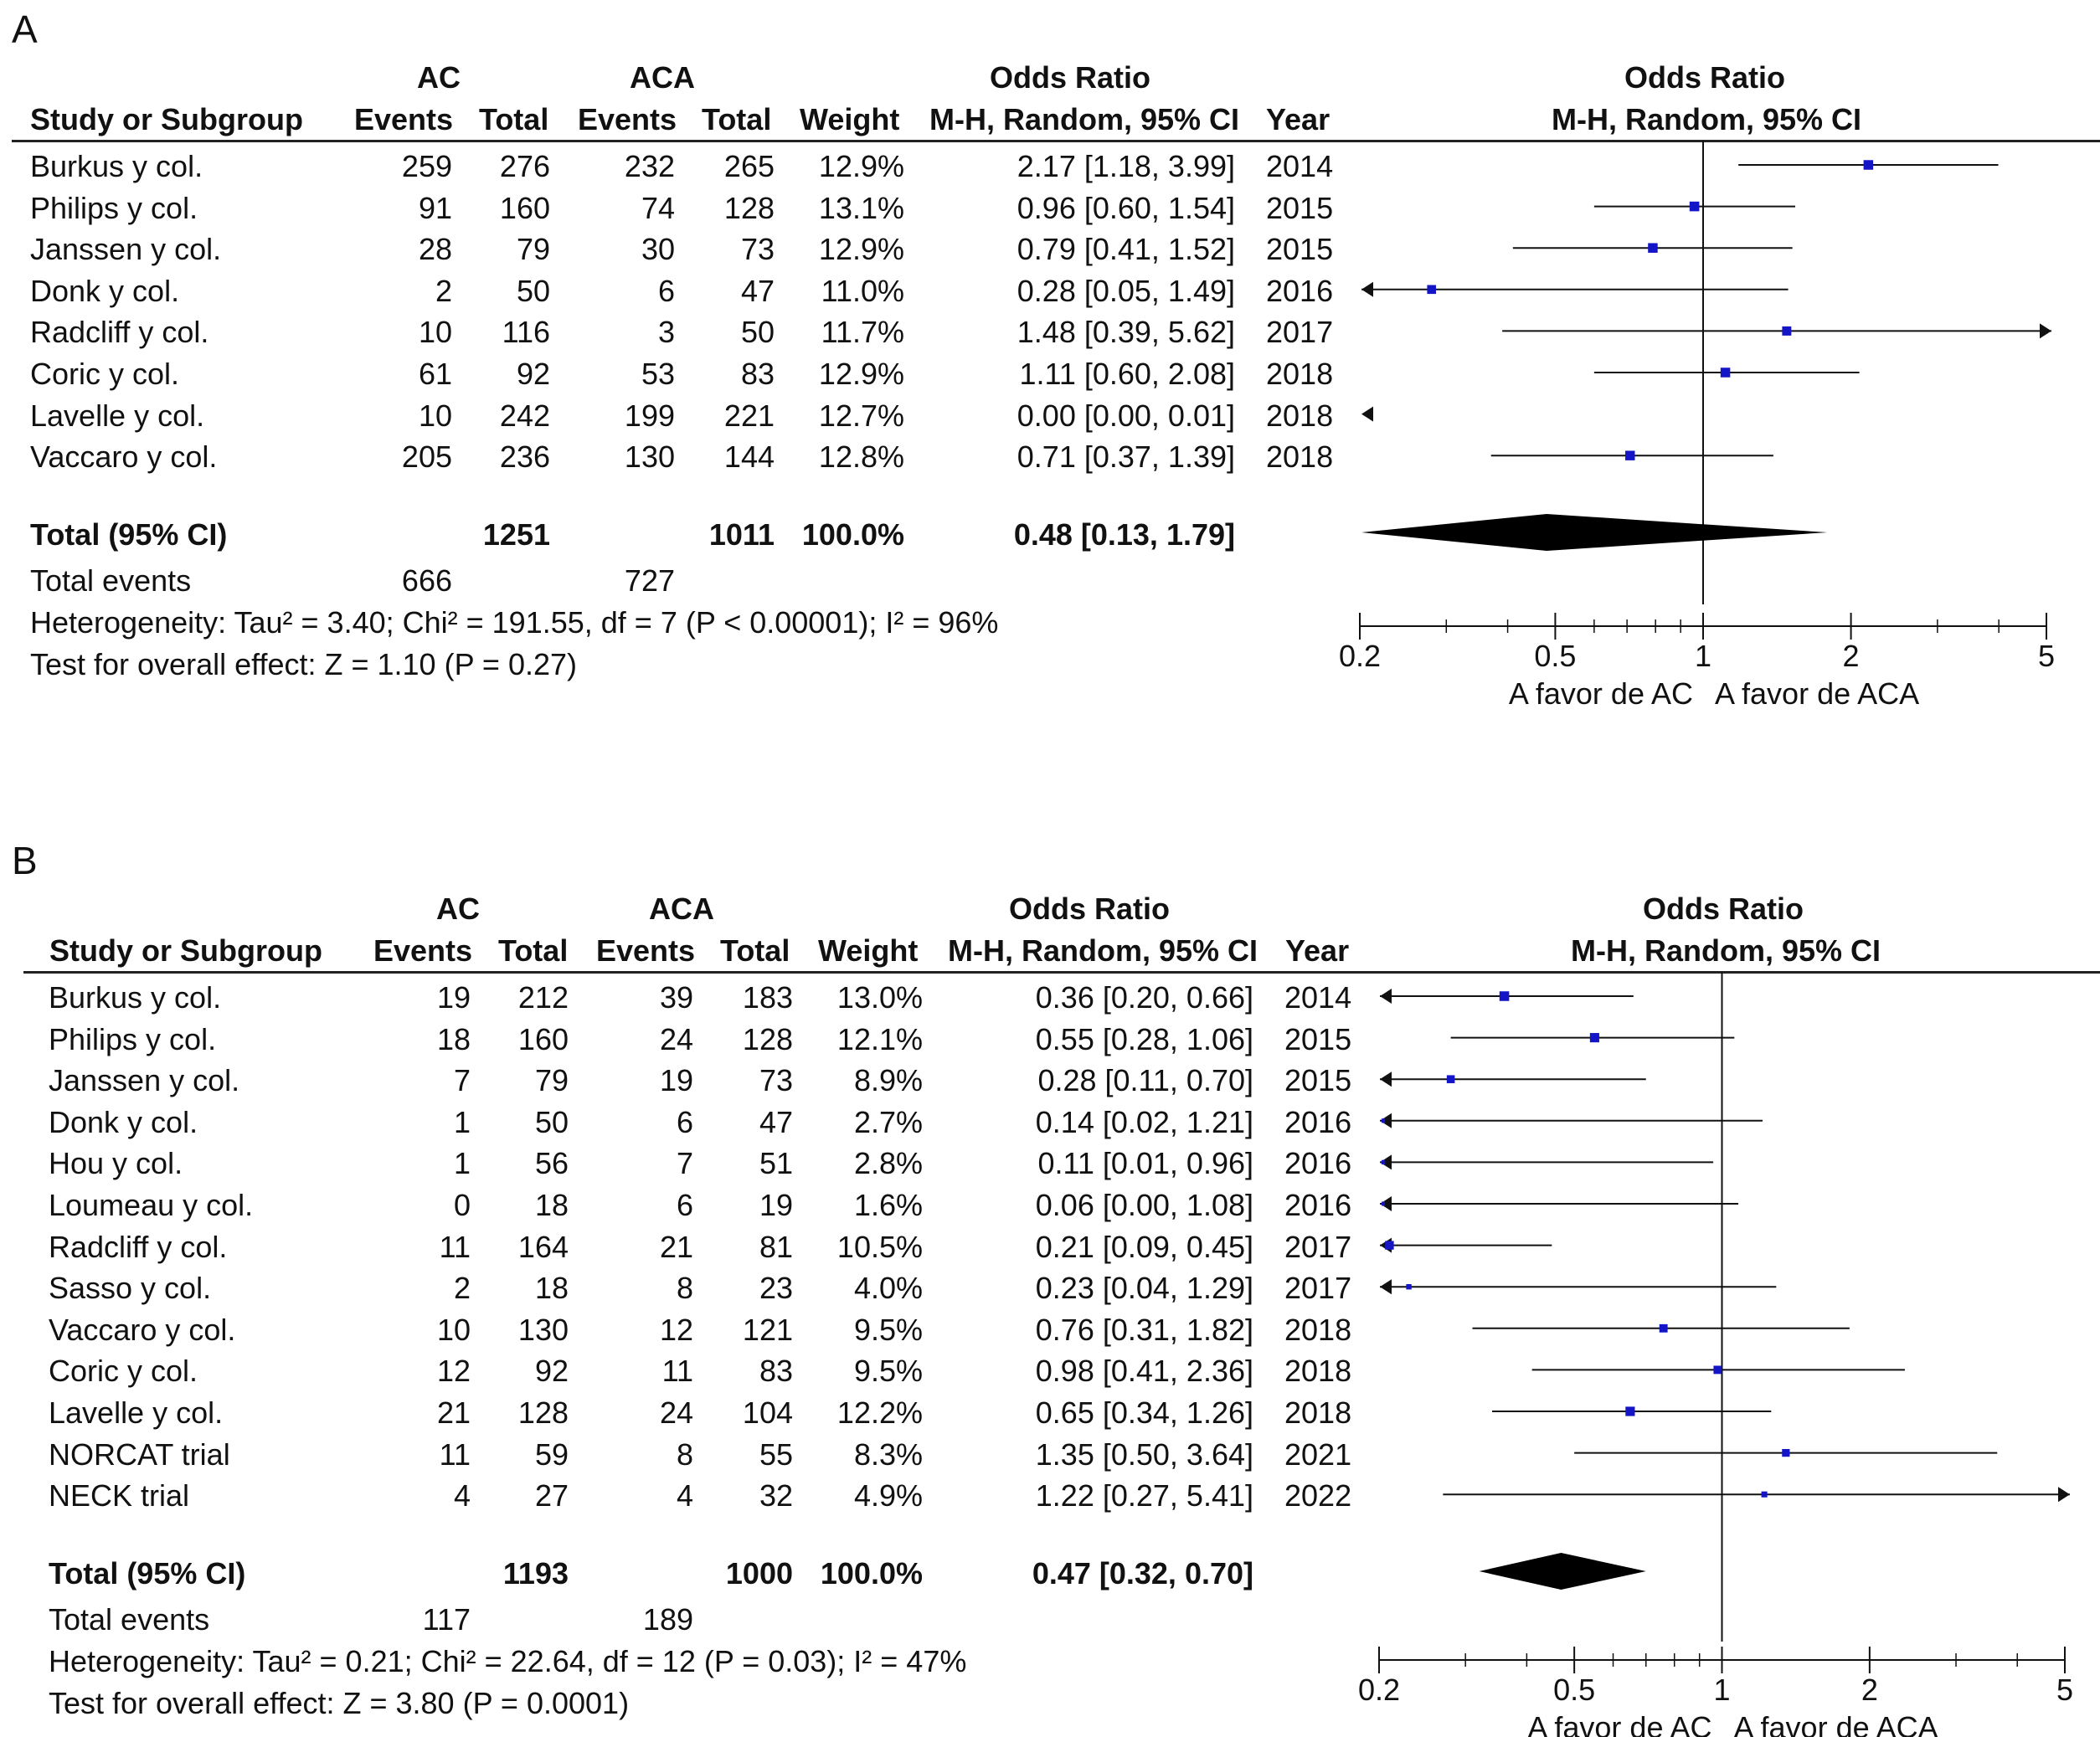 The height and width of the screenshot is (1737, 2100). I want to click on weight-value: 11.7%, so click(863, 332).